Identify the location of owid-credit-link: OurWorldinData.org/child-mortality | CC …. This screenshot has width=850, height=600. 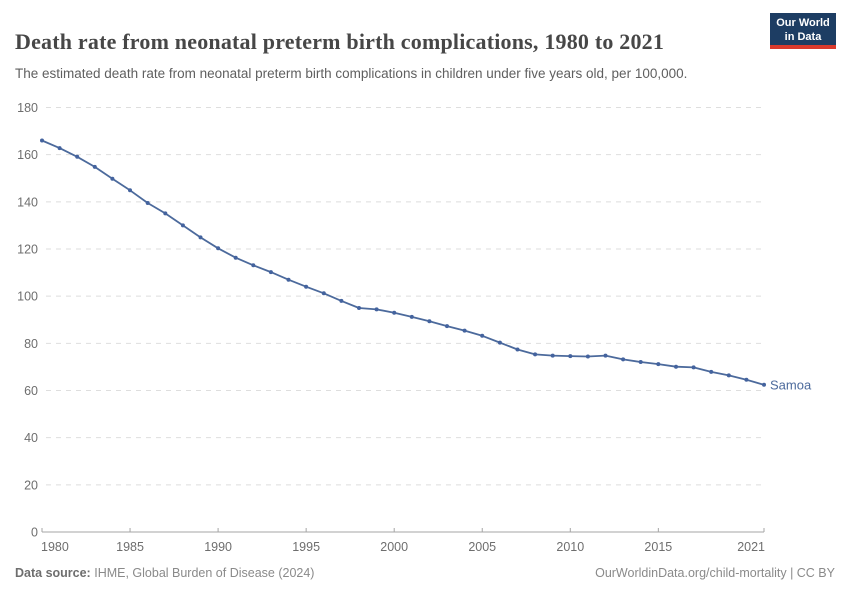
(715, 573).